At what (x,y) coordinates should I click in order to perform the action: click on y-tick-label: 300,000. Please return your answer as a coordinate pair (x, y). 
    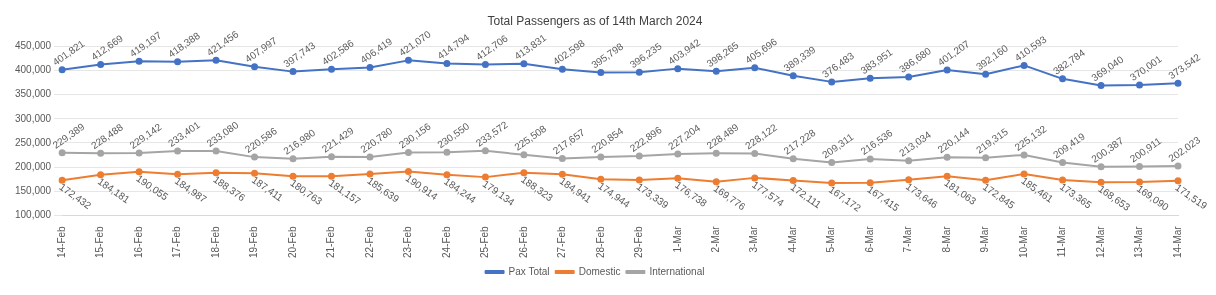
    Looking at the image, I should click on (33, 118).